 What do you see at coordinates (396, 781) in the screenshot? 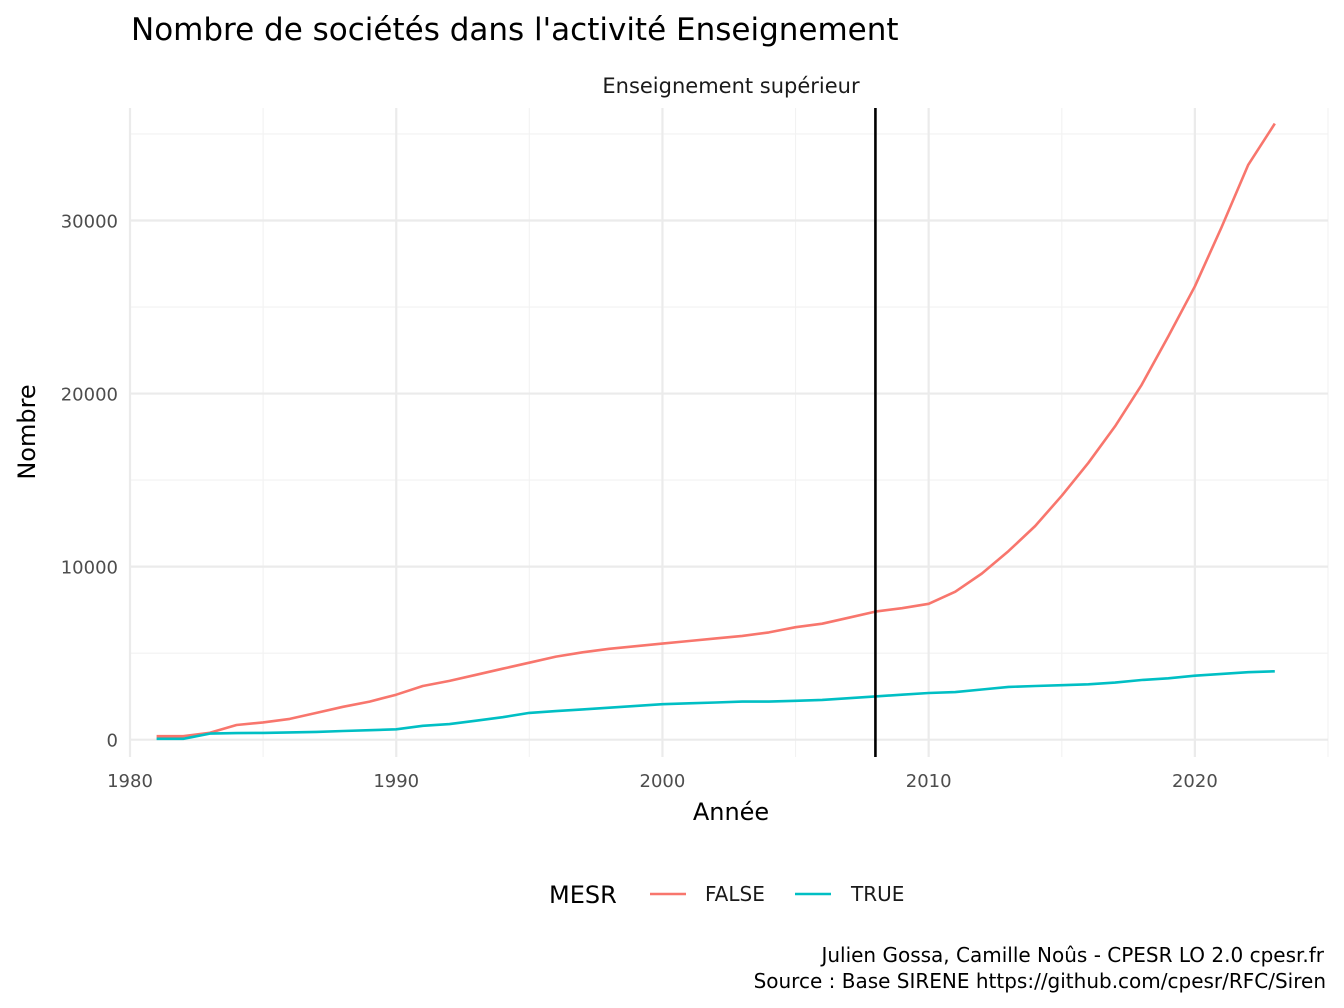
I see `x-tick-label: 1990` at bounding box center [396, 781].